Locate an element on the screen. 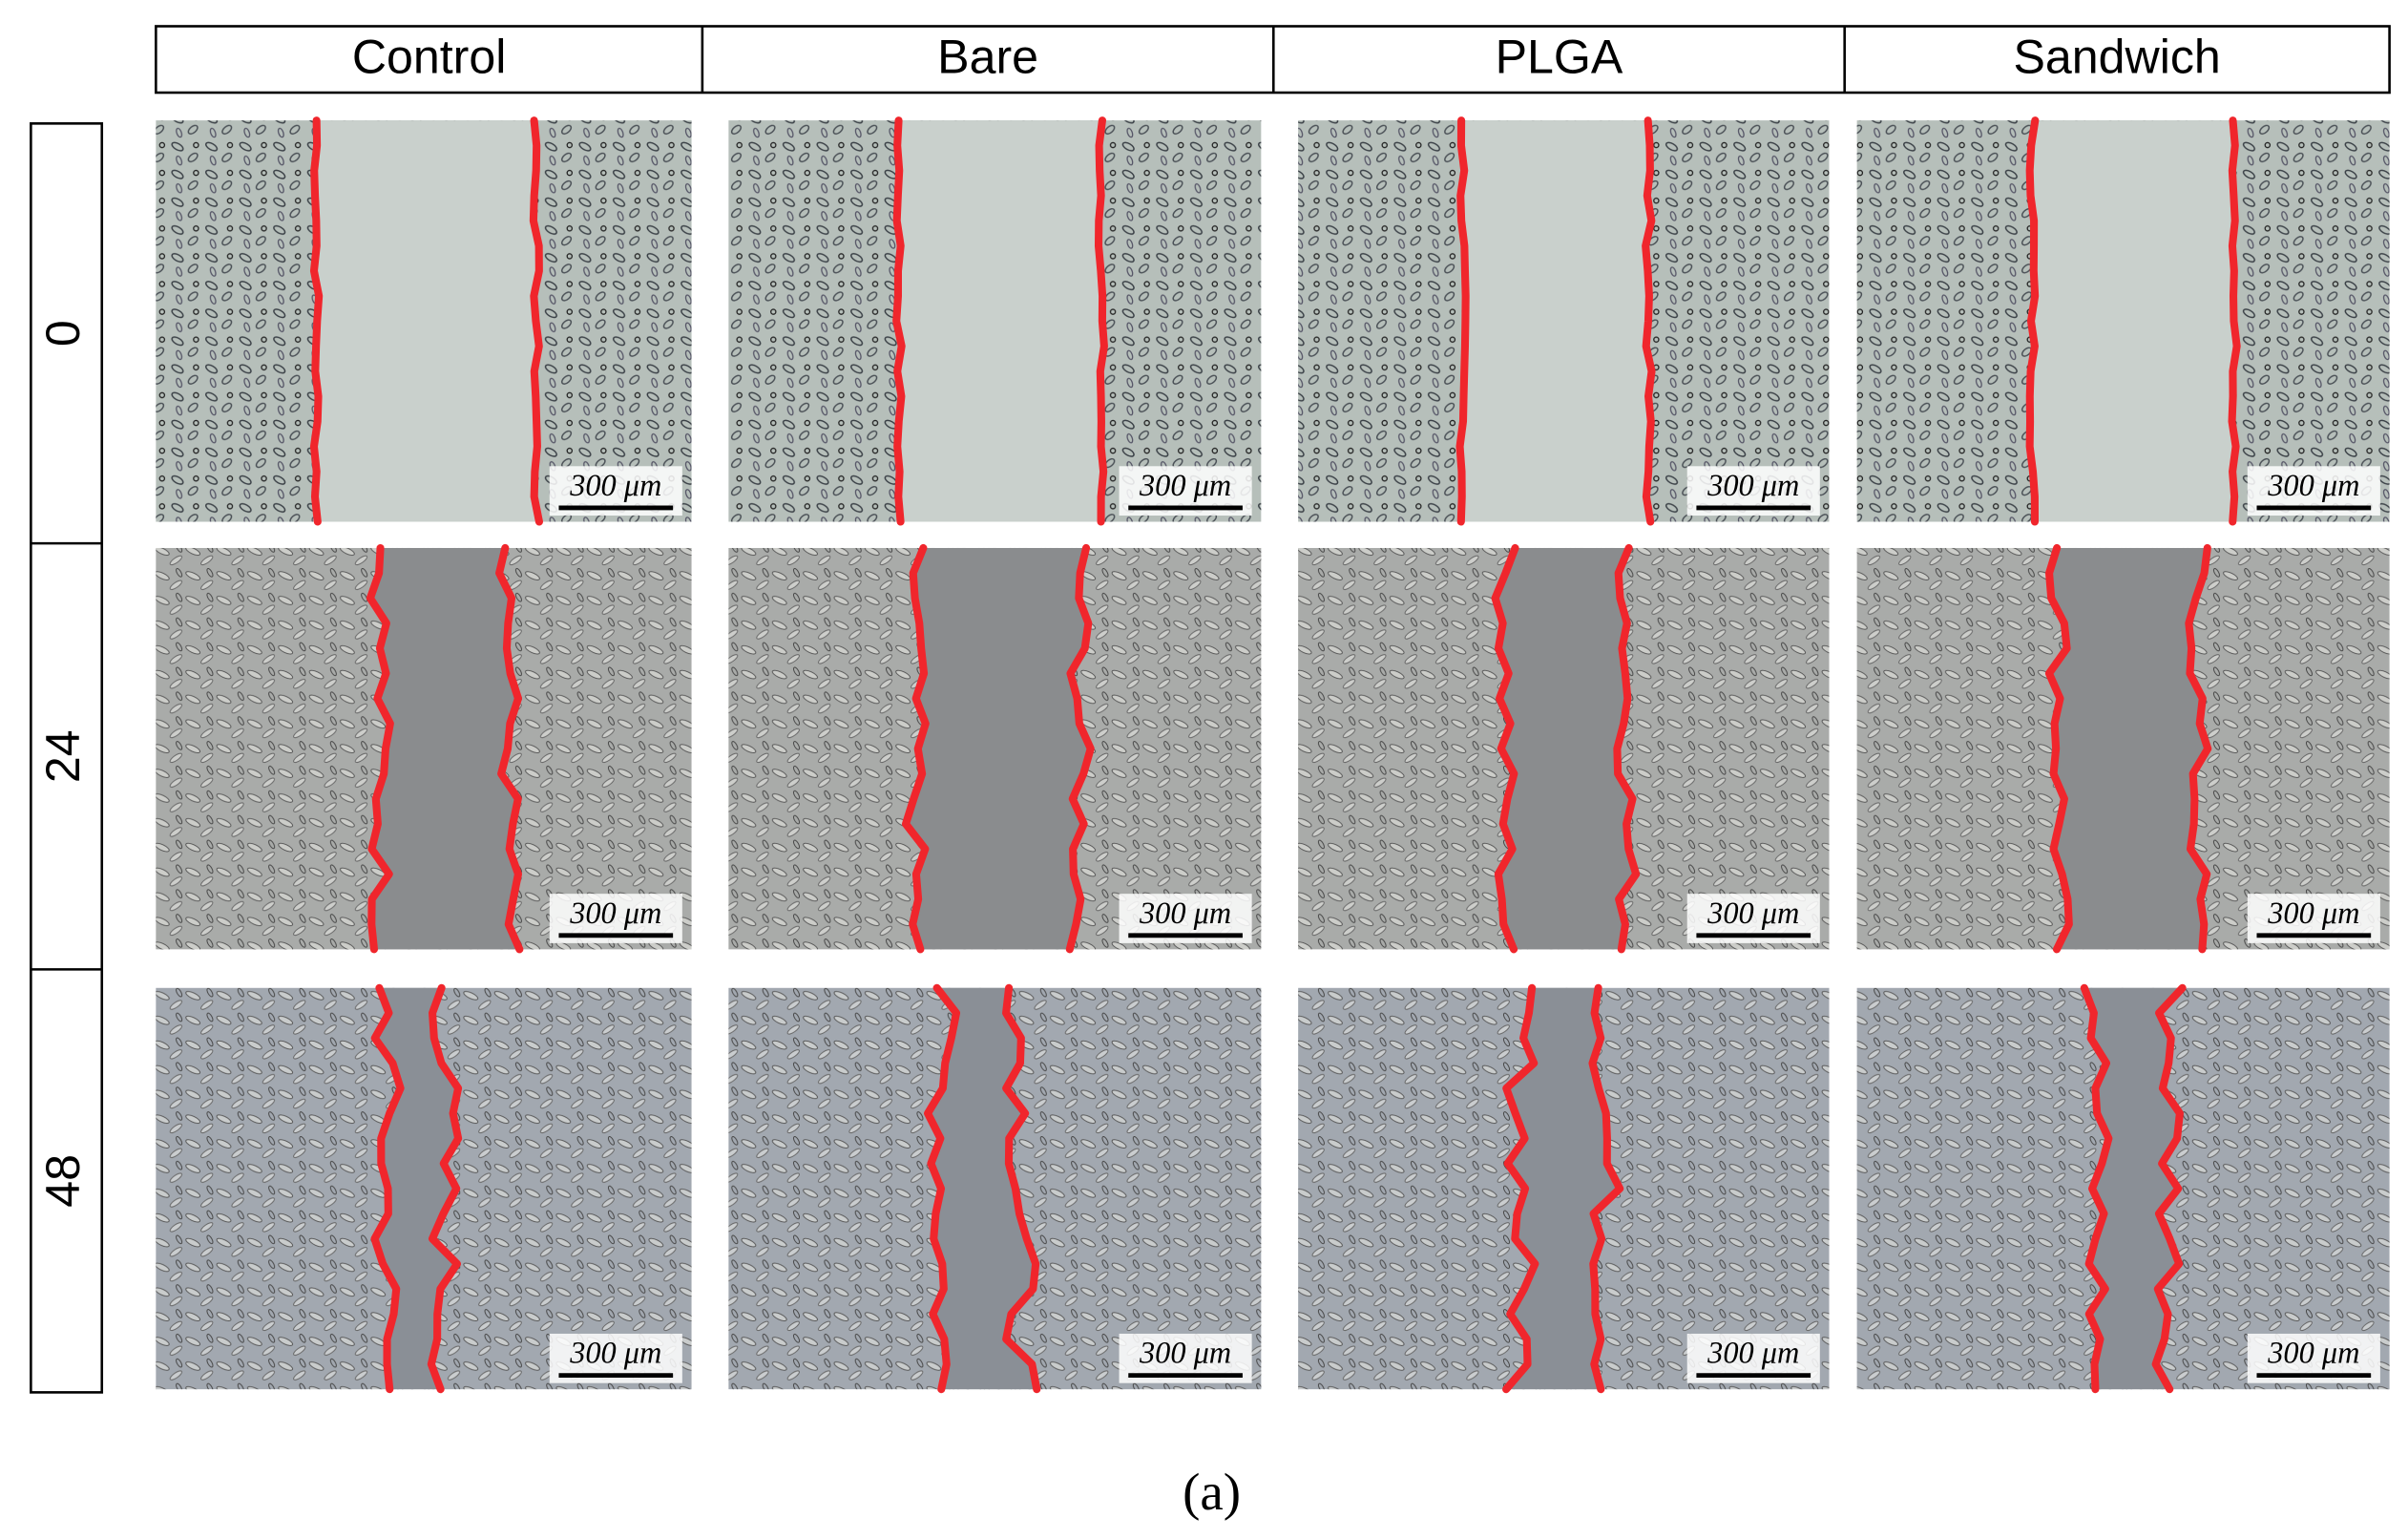 The height and width of the screenshot is (1539, 2408). column-label: Sandwich is located at coordinates (2116, 56).